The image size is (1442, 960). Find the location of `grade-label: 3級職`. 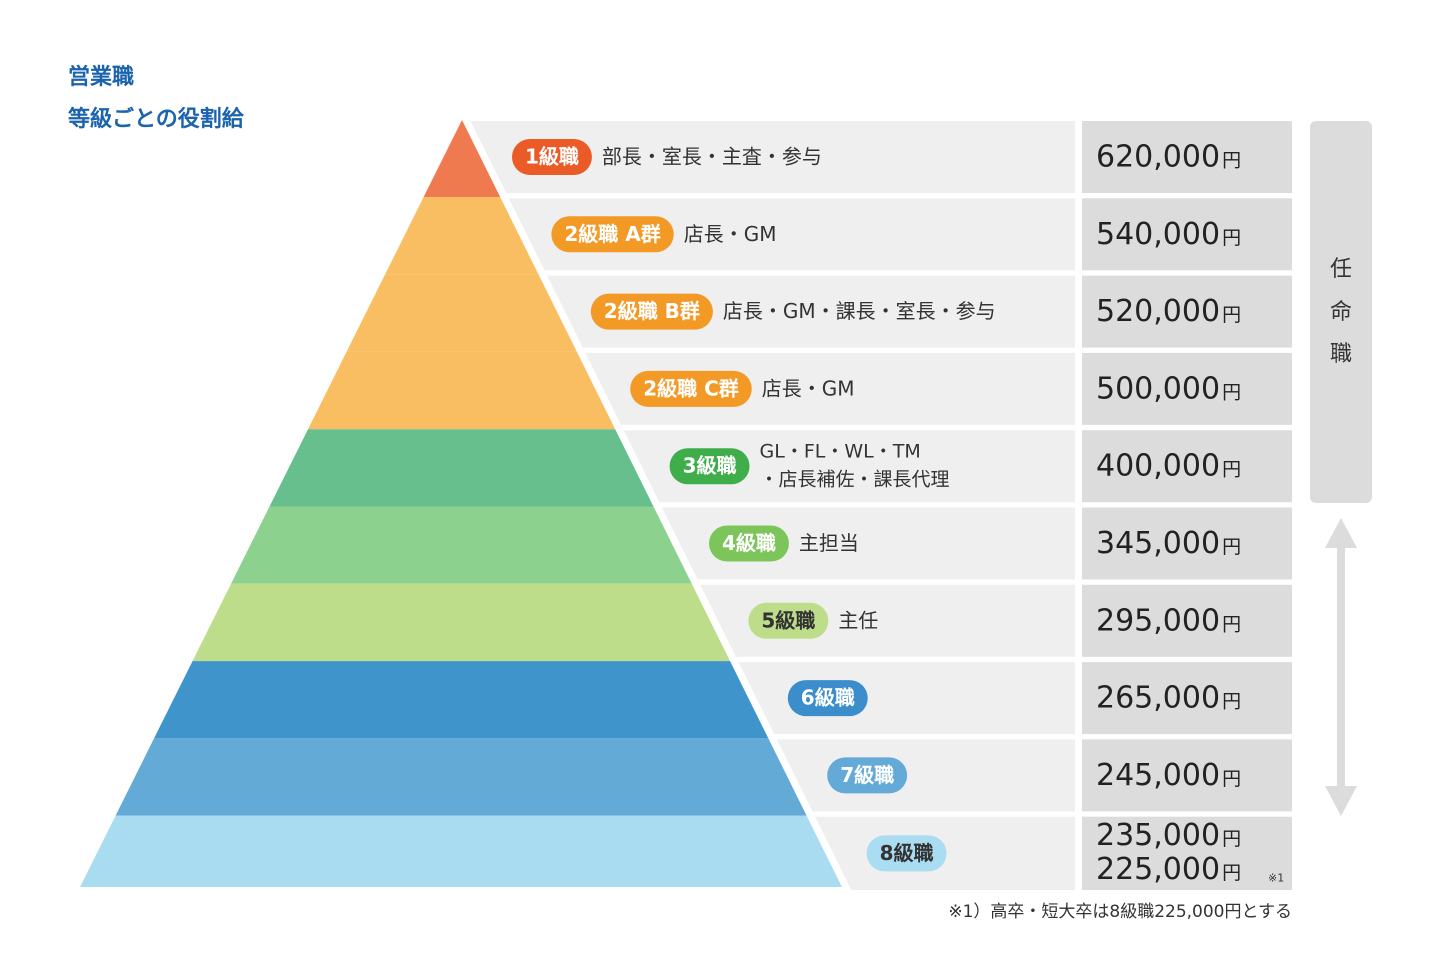

grade-label: 3級職 is located at coordinates (710, 466).